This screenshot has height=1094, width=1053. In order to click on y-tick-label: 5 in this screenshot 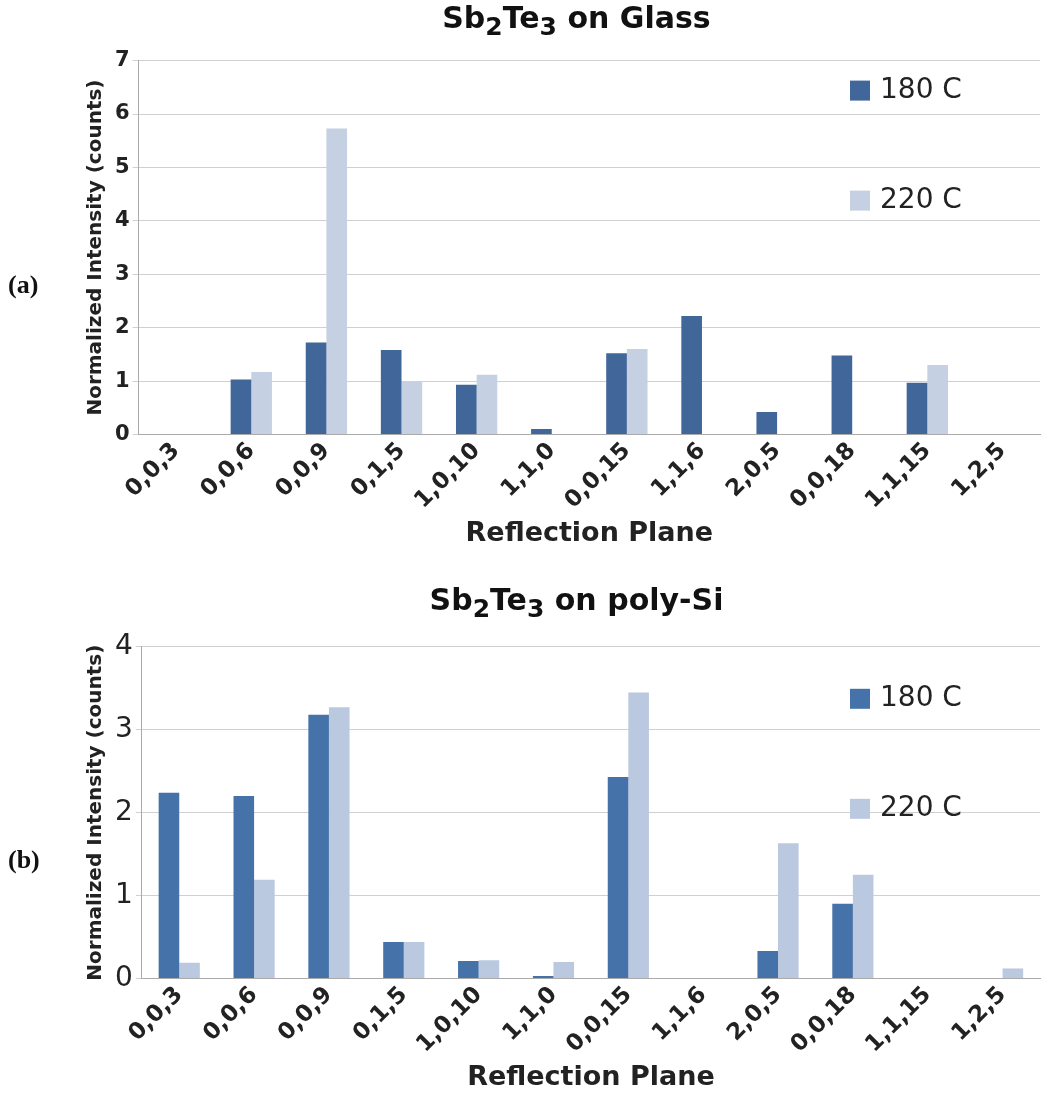, I will do `click(122, 165)`.